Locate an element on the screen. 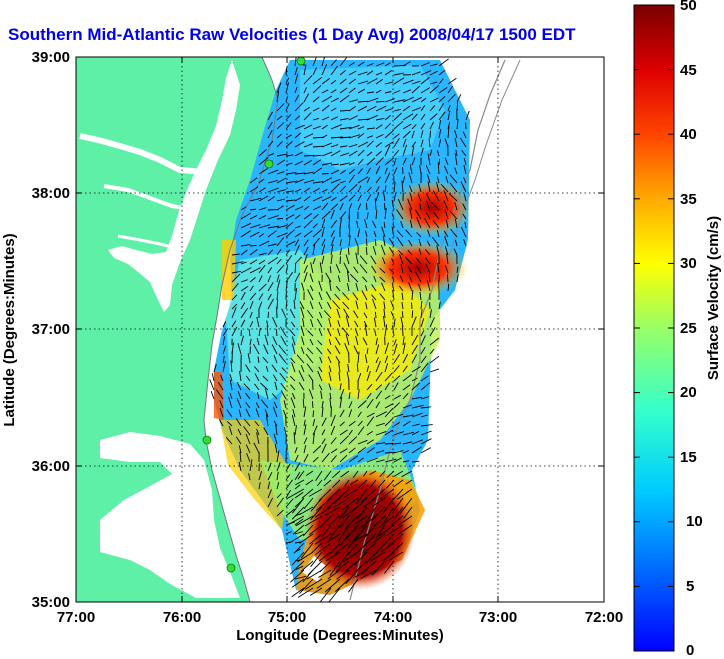 The height and width of the screenshot is (659, 724). station-marker is located at coordinates (269, 164).